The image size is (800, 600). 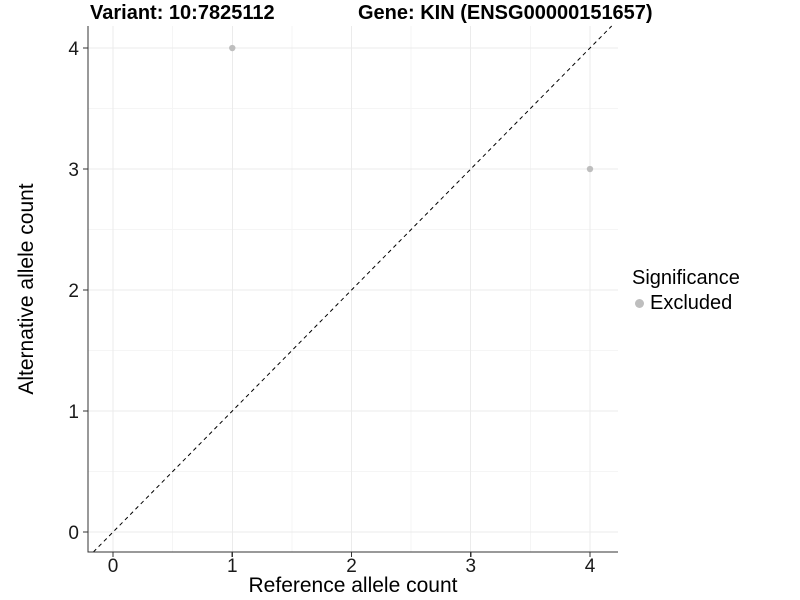 I want to click on plot-title-gene: Gene: KIN (ENSG00000151657), so click(x=505, y=13).